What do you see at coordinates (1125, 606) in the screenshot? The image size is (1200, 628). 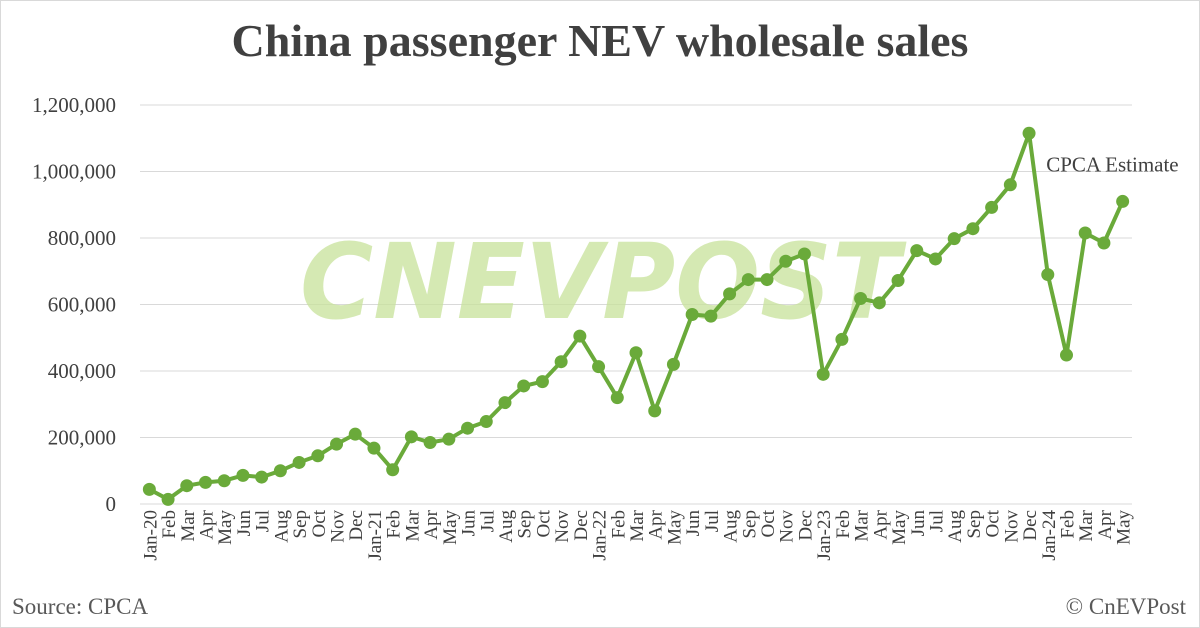 I see `copyright-note: © CnEVPost` at bounding box center [1125, 606].